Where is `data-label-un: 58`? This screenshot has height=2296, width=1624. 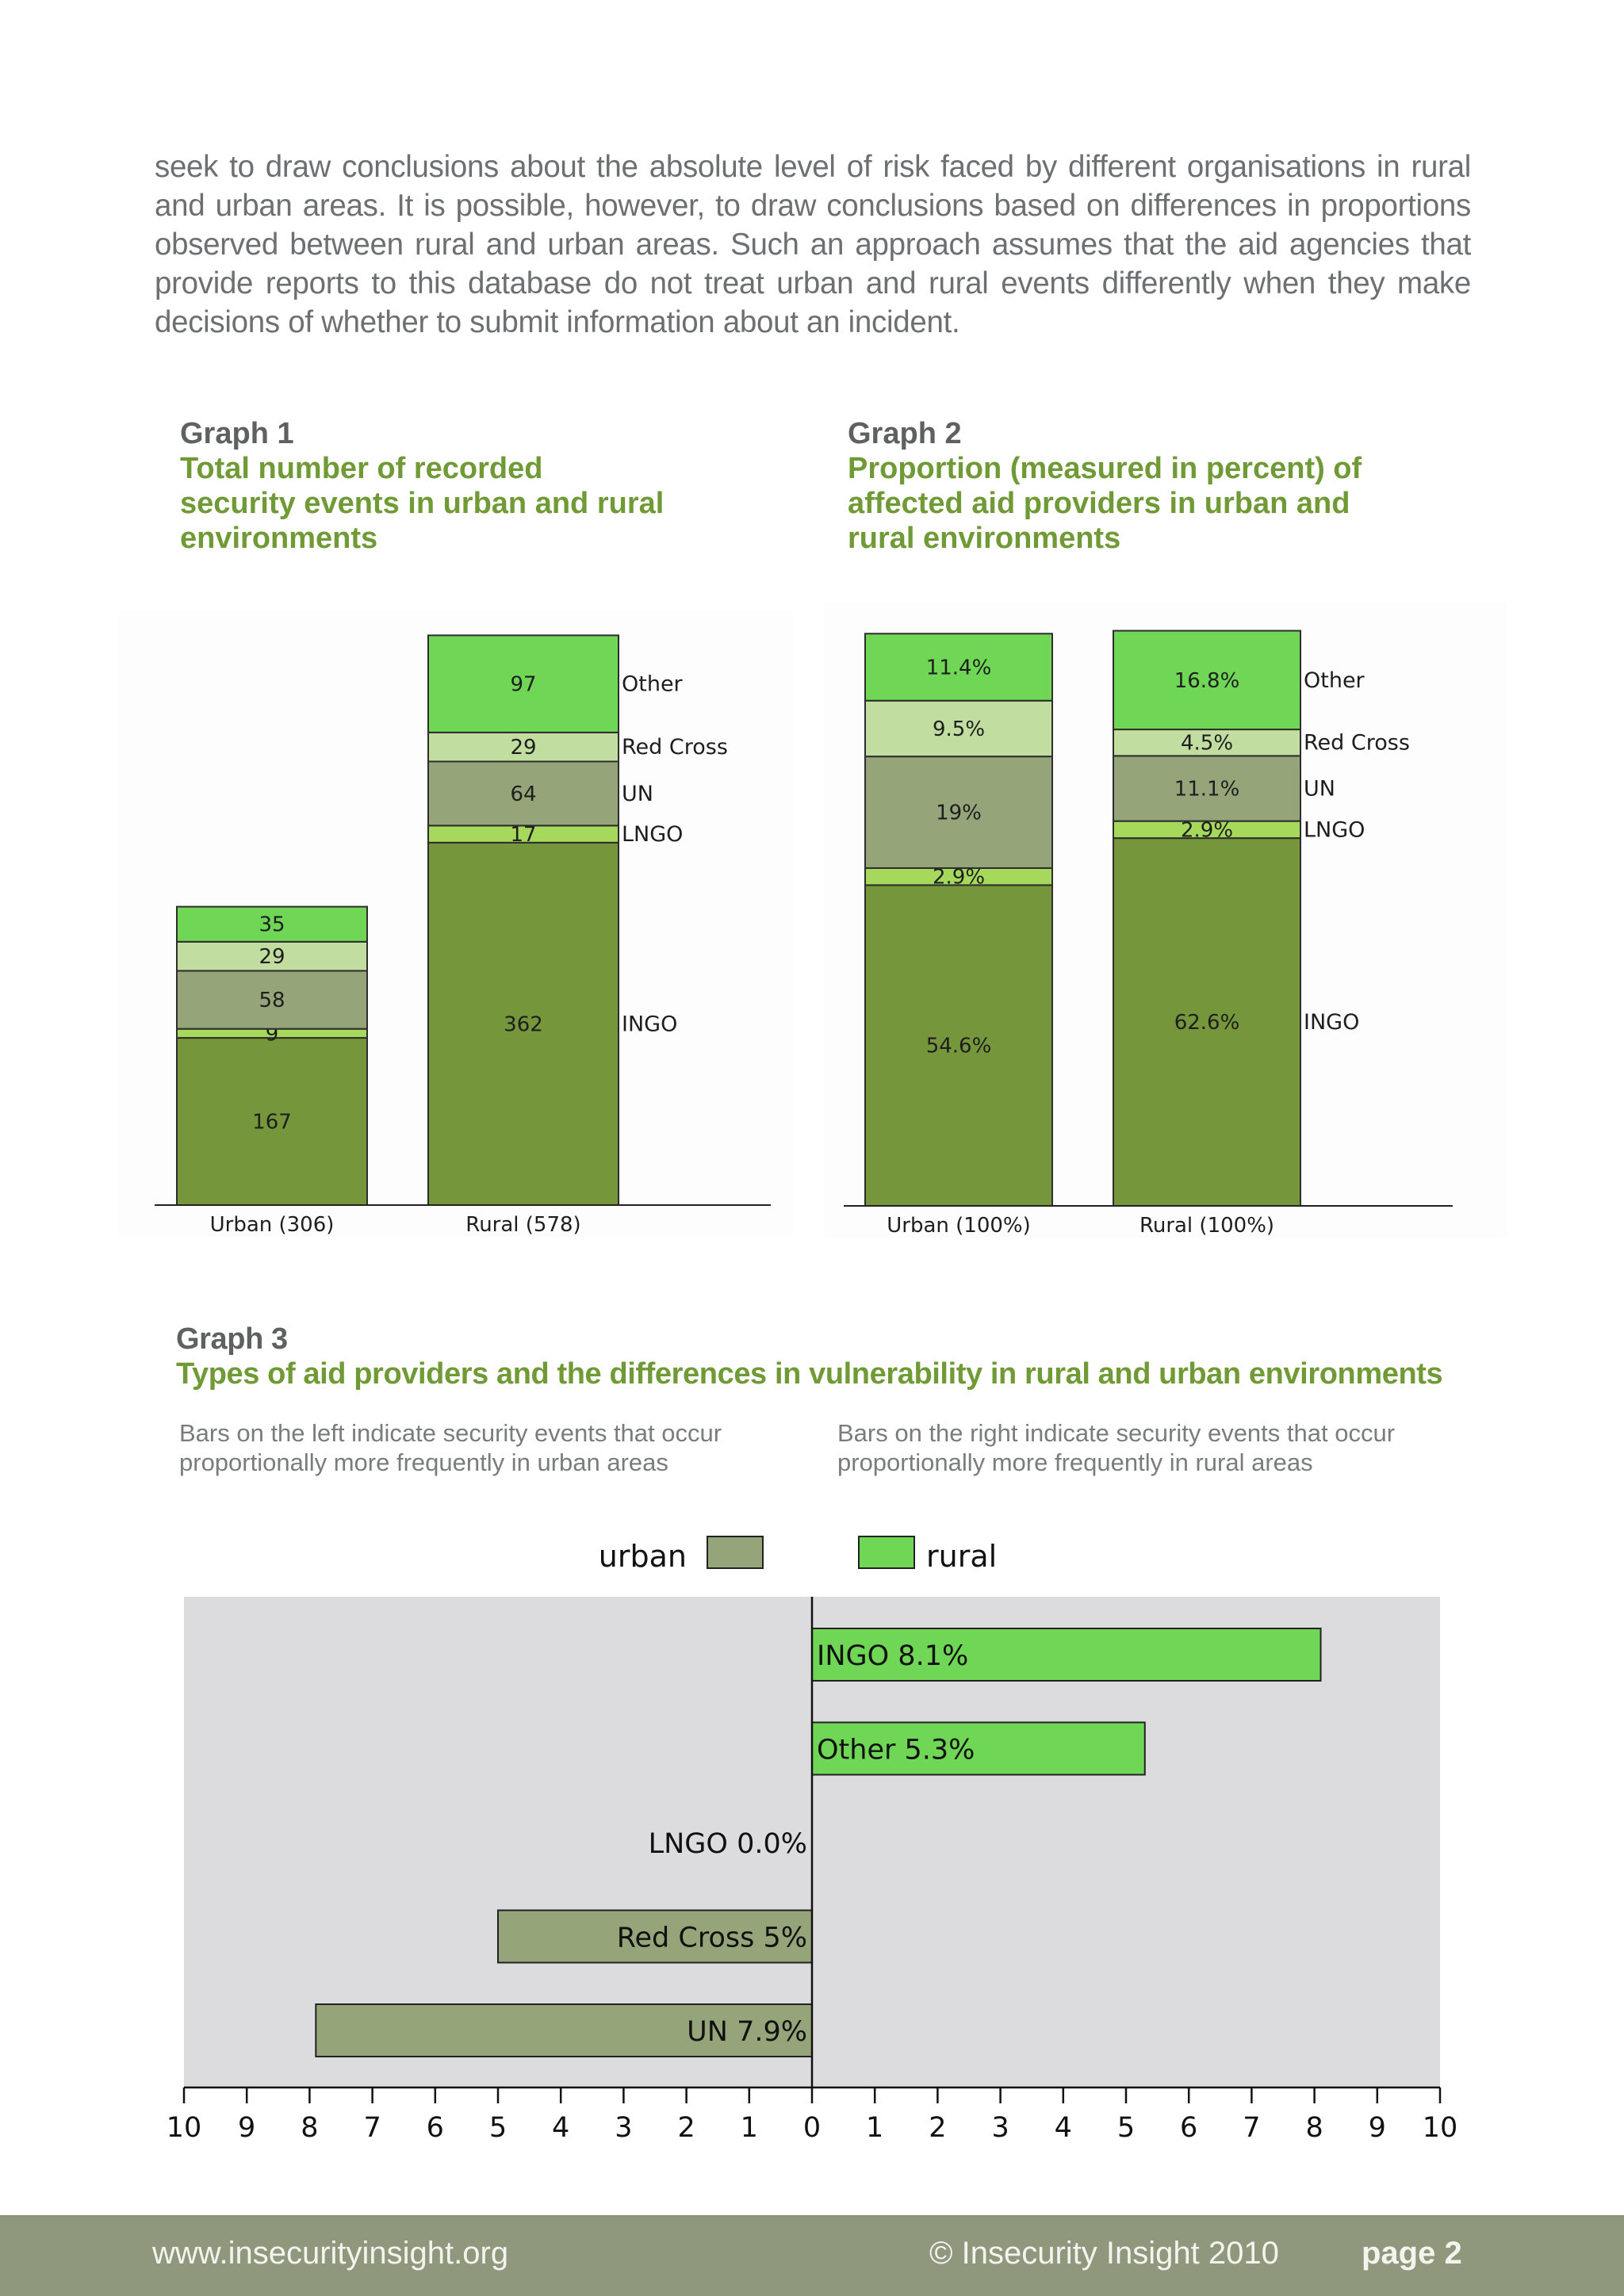 data-label-un: 58 is located at coordinates (272, 1001).